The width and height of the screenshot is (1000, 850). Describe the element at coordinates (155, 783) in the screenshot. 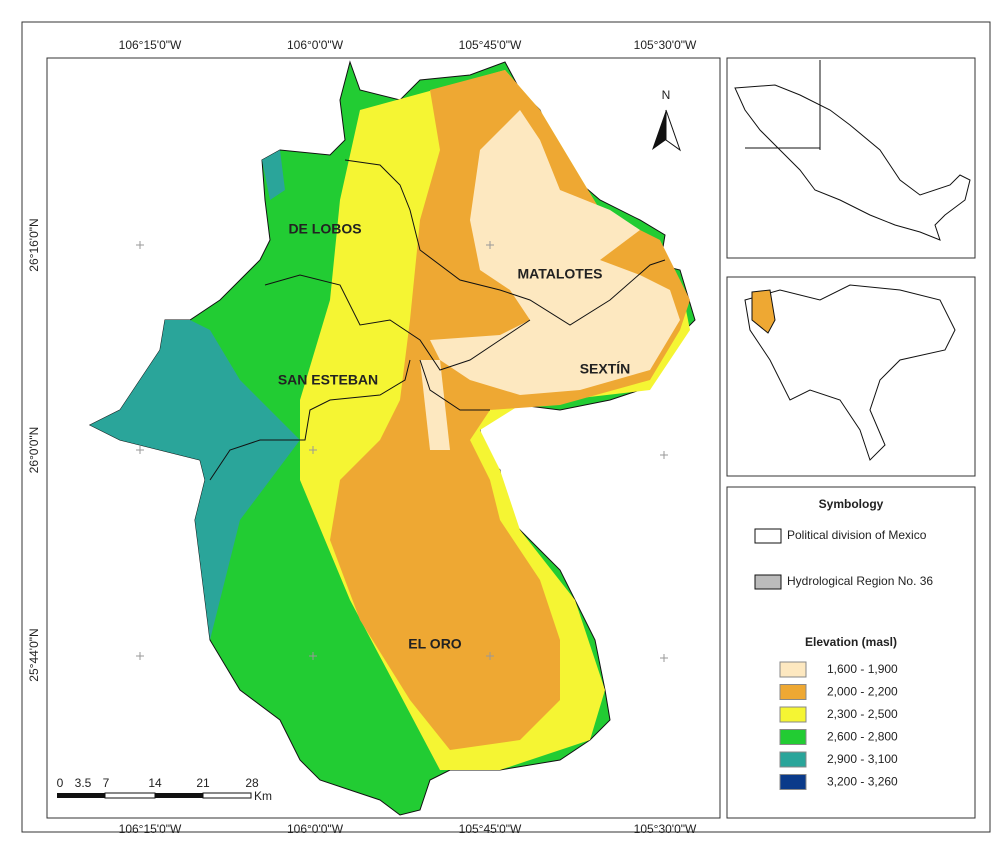

I see `scale-label: 14` at that location.